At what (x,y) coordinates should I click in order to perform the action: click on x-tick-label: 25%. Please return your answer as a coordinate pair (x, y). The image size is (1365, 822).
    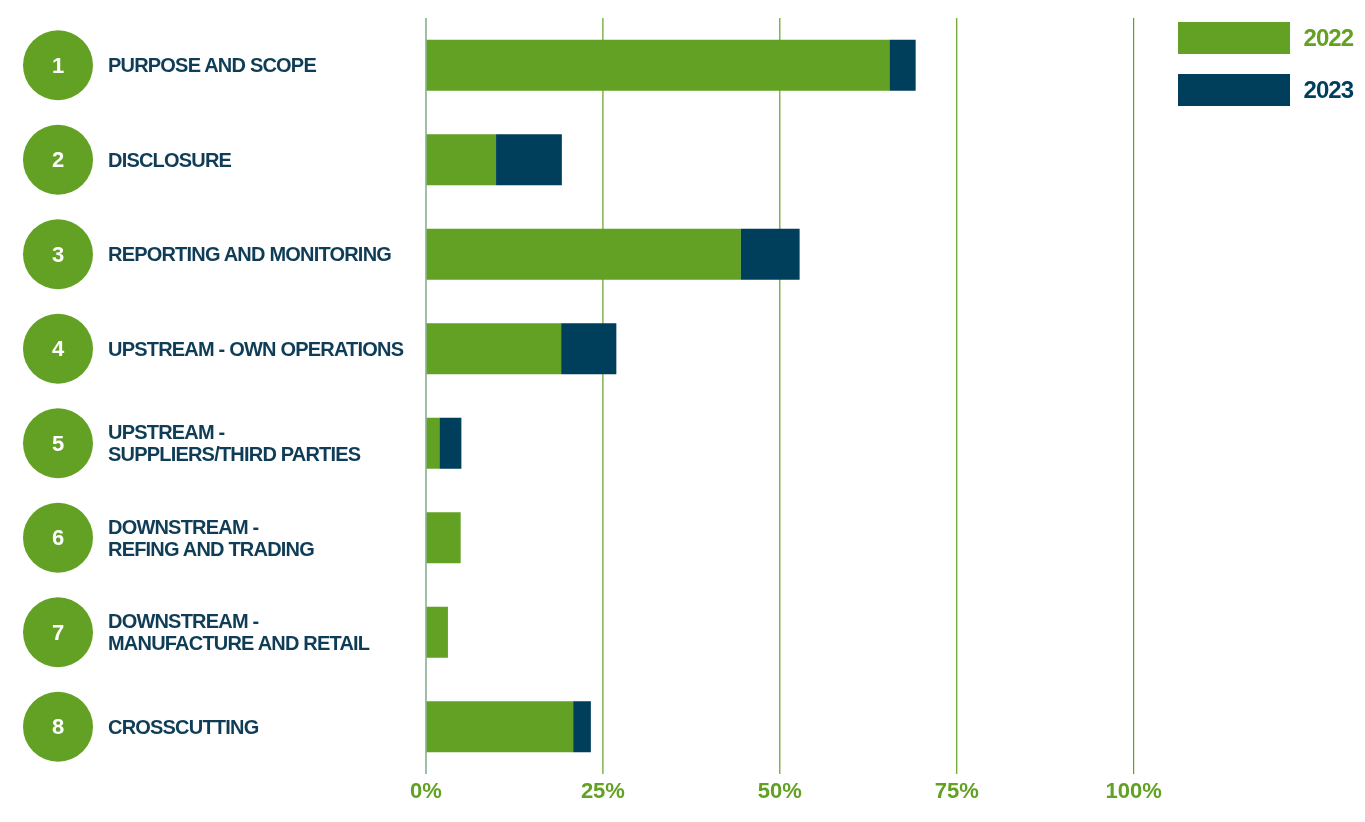
    Looking at the image, I should click on (602, 790).